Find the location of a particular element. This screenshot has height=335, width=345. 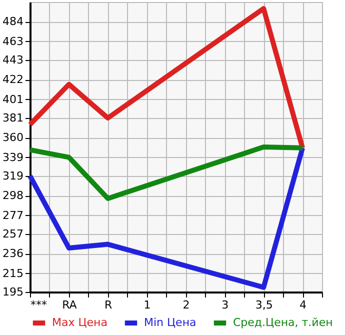

x-tick-label: 3 is located at coordinates (225, 305).